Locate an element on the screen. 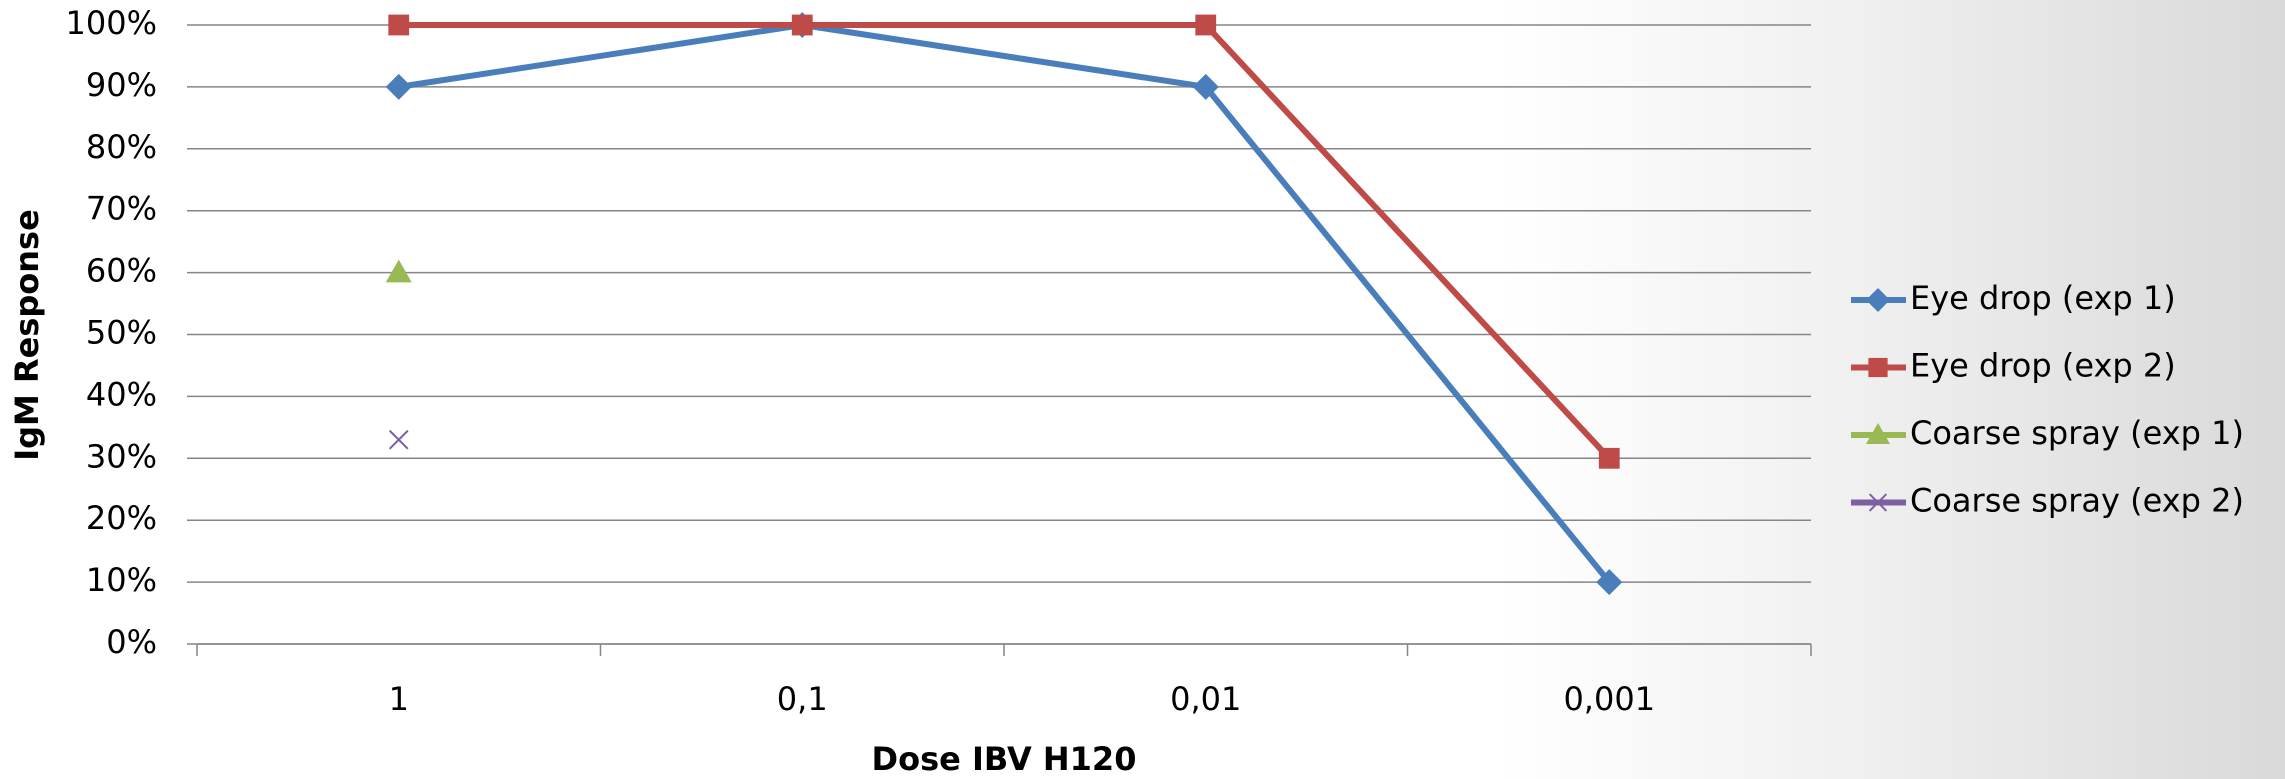  y-tick-label: 10% is located at coordinates (121, 580).